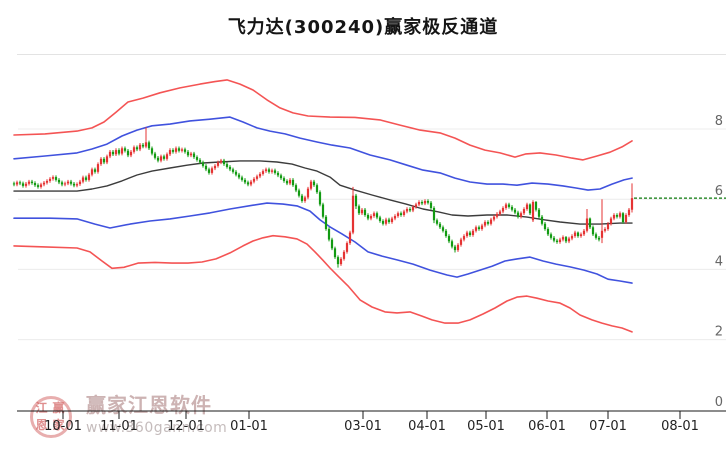  What do you see at coordinates (719, 332) in the screenshot?
I see `y-axis-label: 2` at bounding box center [719, 332].